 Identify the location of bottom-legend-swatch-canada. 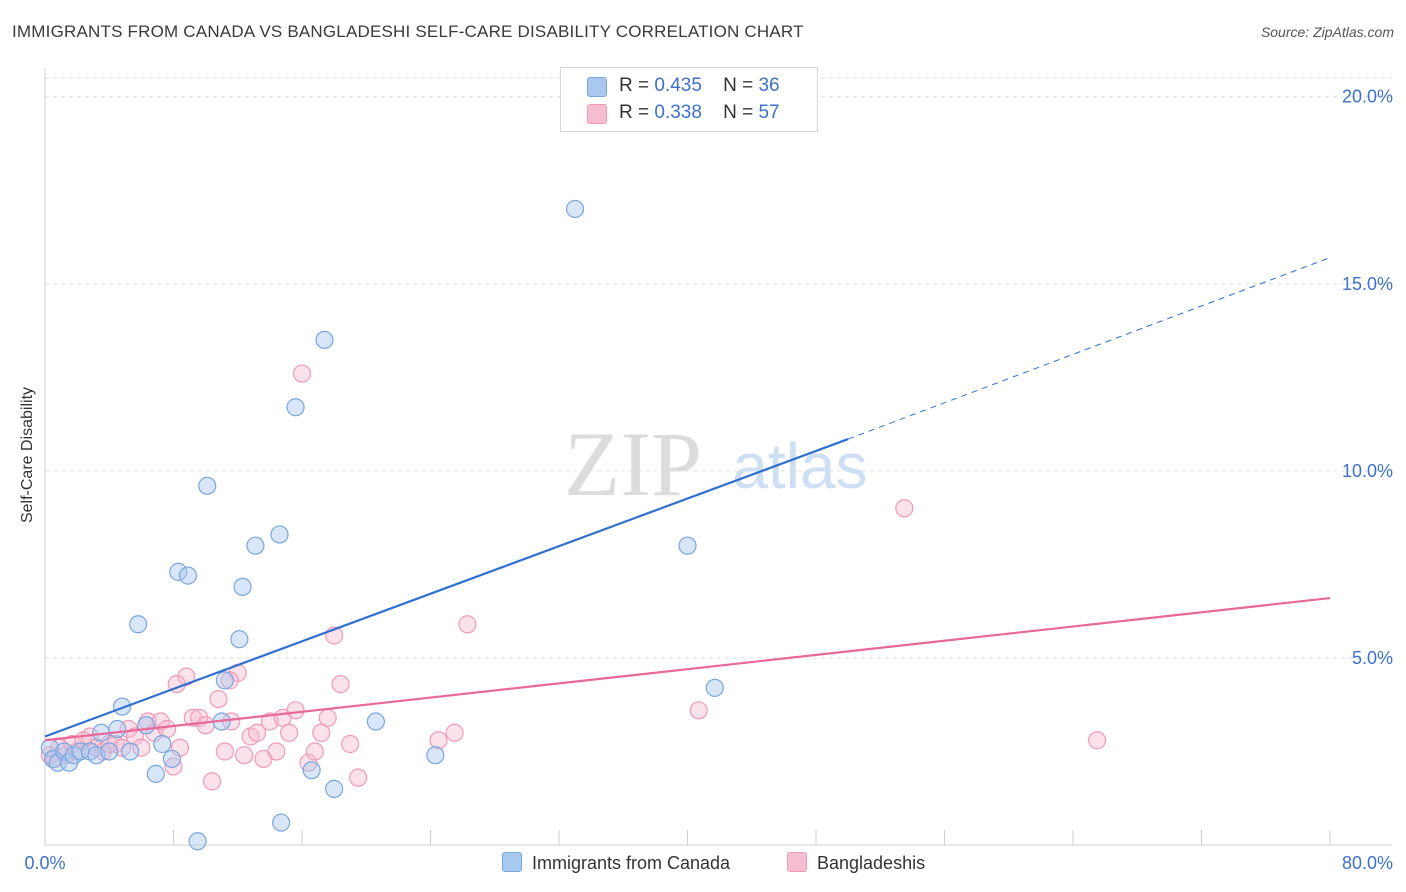
(512, 862).